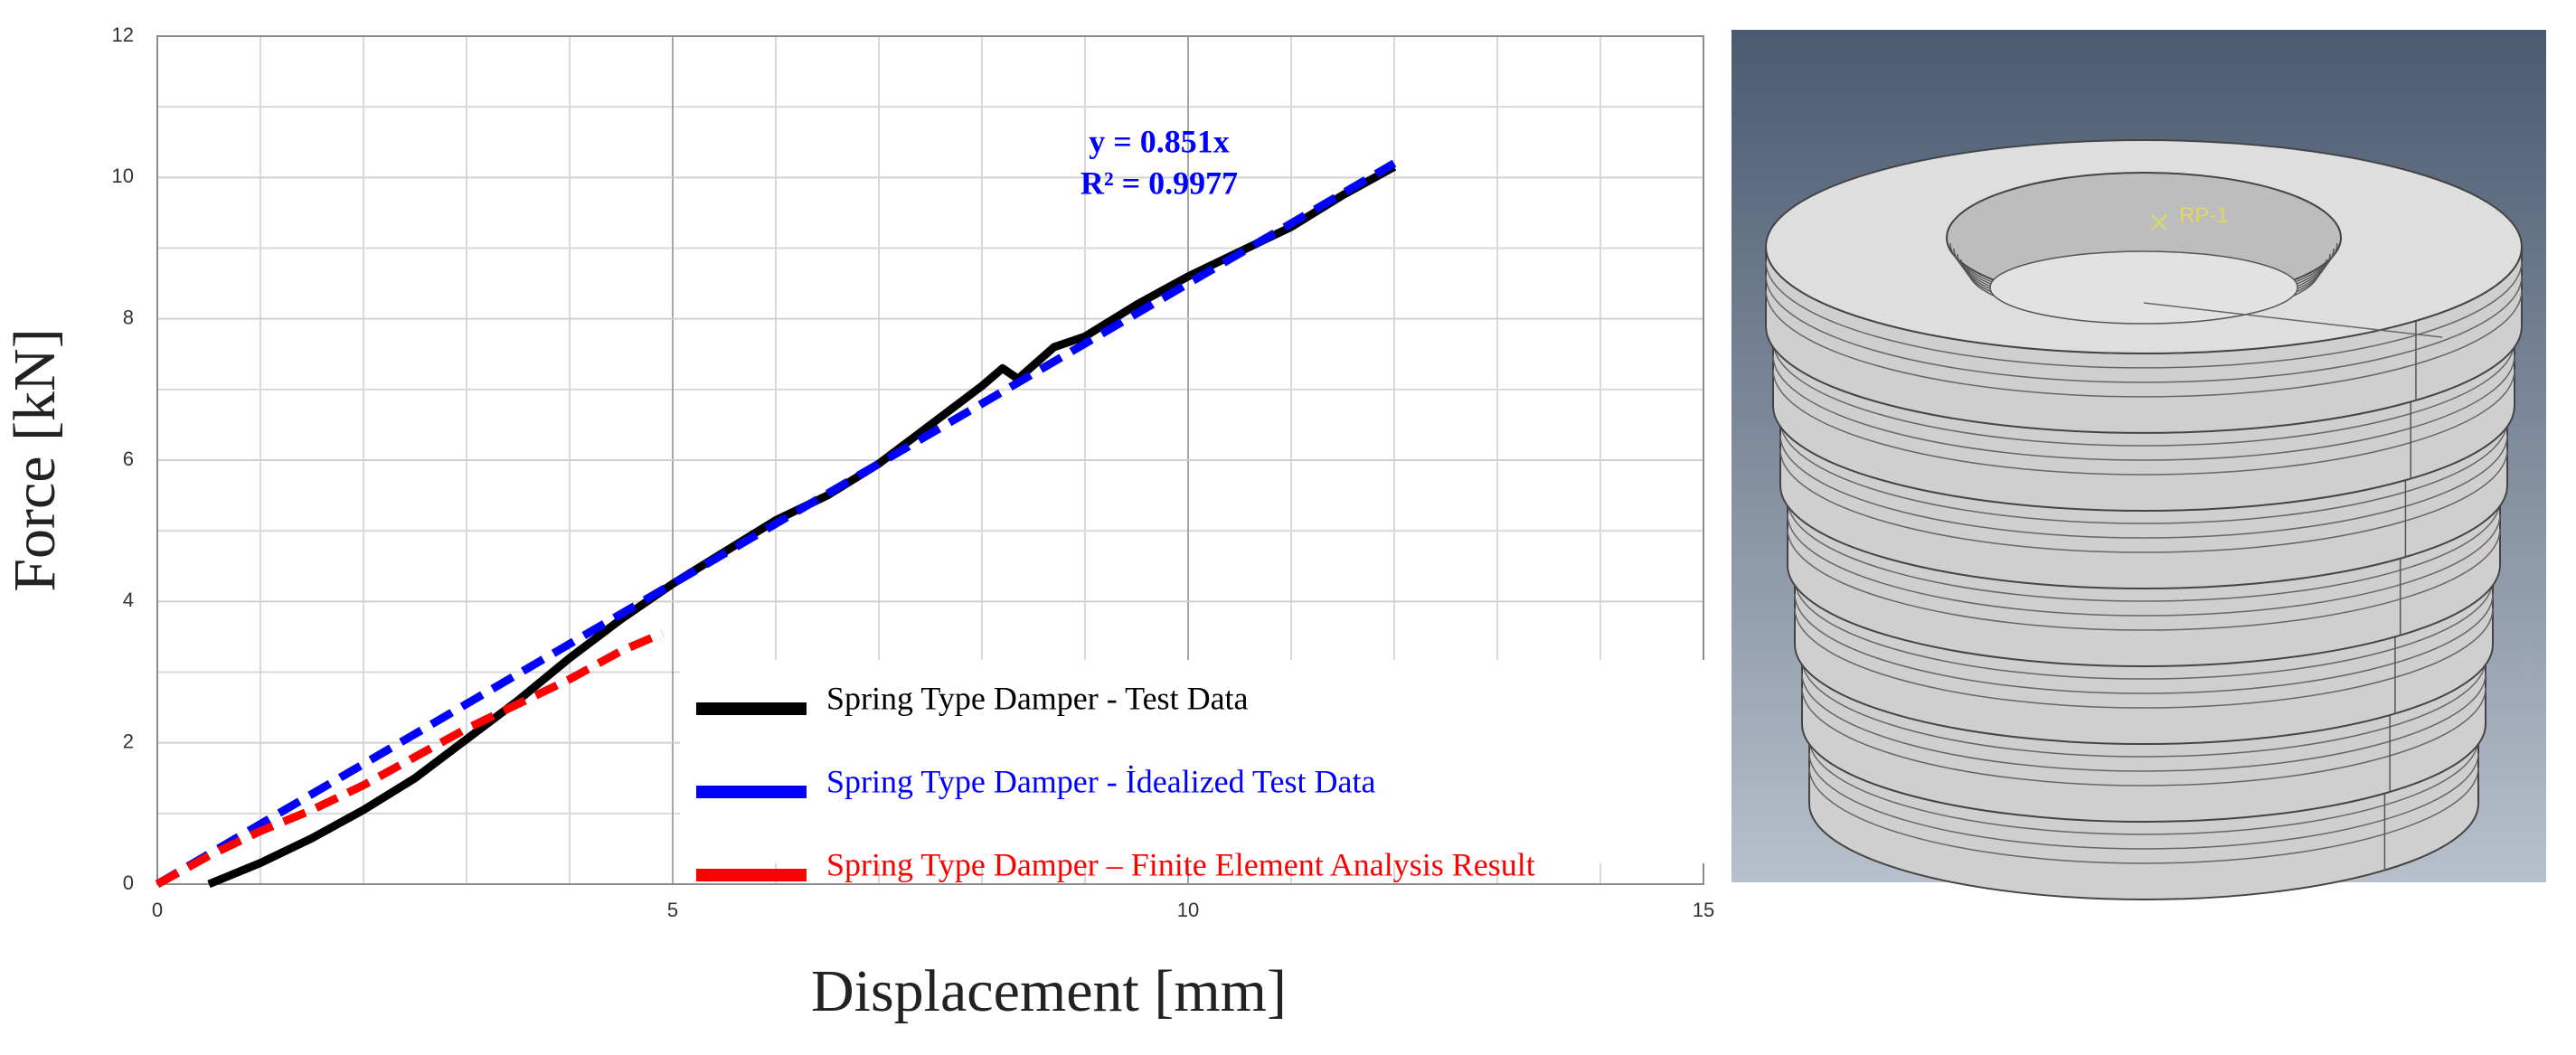  I want to click on y-tick-label: 6, so click(128, 458).